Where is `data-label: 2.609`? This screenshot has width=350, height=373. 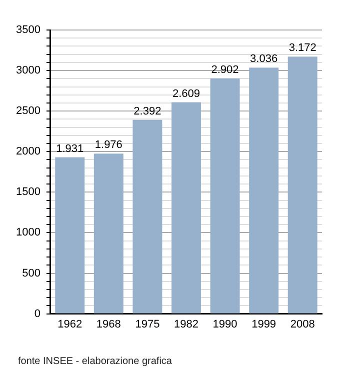 data-label: 2.609 is located at coordinates (186, 94).